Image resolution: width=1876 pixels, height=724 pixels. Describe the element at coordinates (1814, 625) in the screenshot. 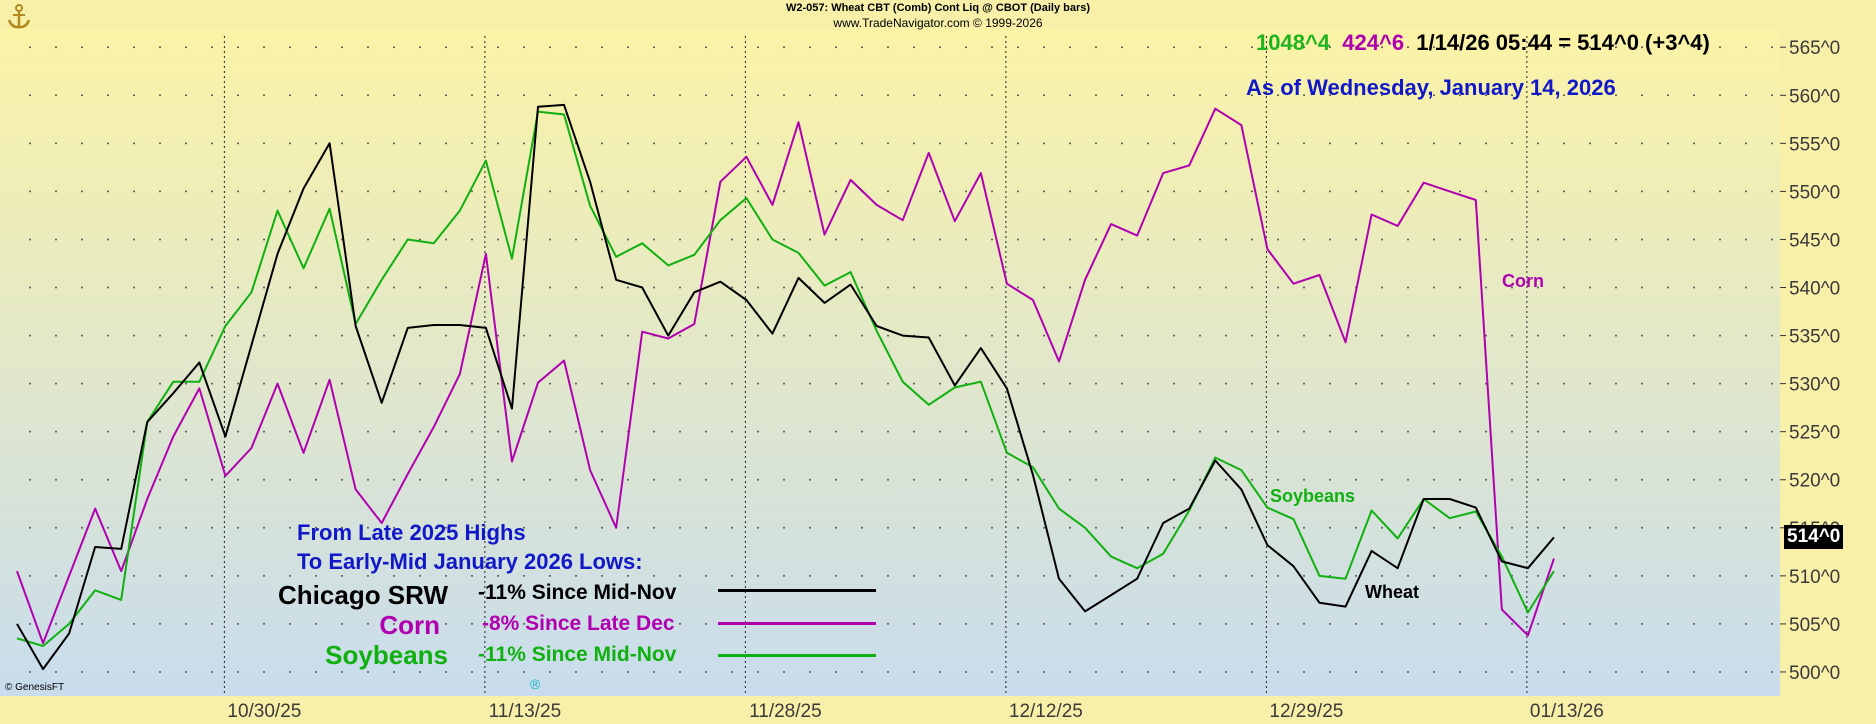

I see `y-tick-label: 505^0` at that location.